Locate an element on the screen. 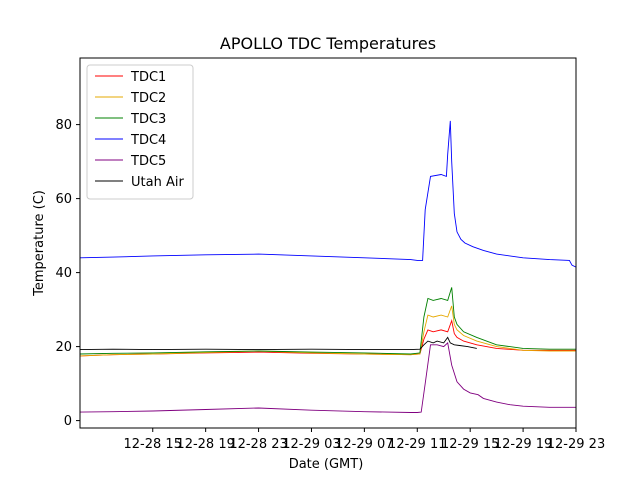 This screenshot has height=480, width=640. legend-label-tdc1: TDC1 is located at coordinates (148, 77).